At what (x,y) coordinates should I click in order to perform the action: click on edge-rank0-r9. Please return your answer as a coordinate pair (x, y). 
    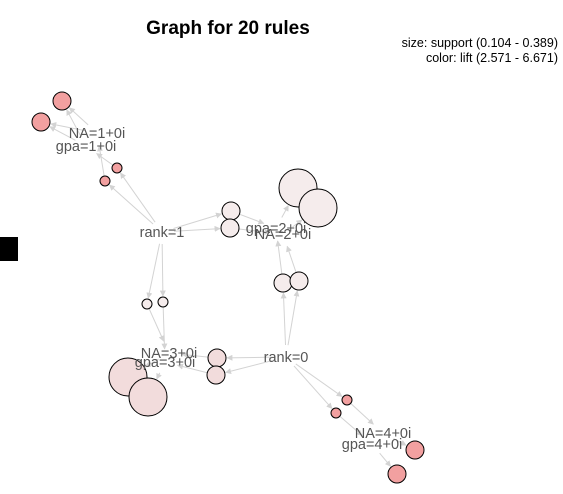
    Looking at the image, I should click on (283, 319).